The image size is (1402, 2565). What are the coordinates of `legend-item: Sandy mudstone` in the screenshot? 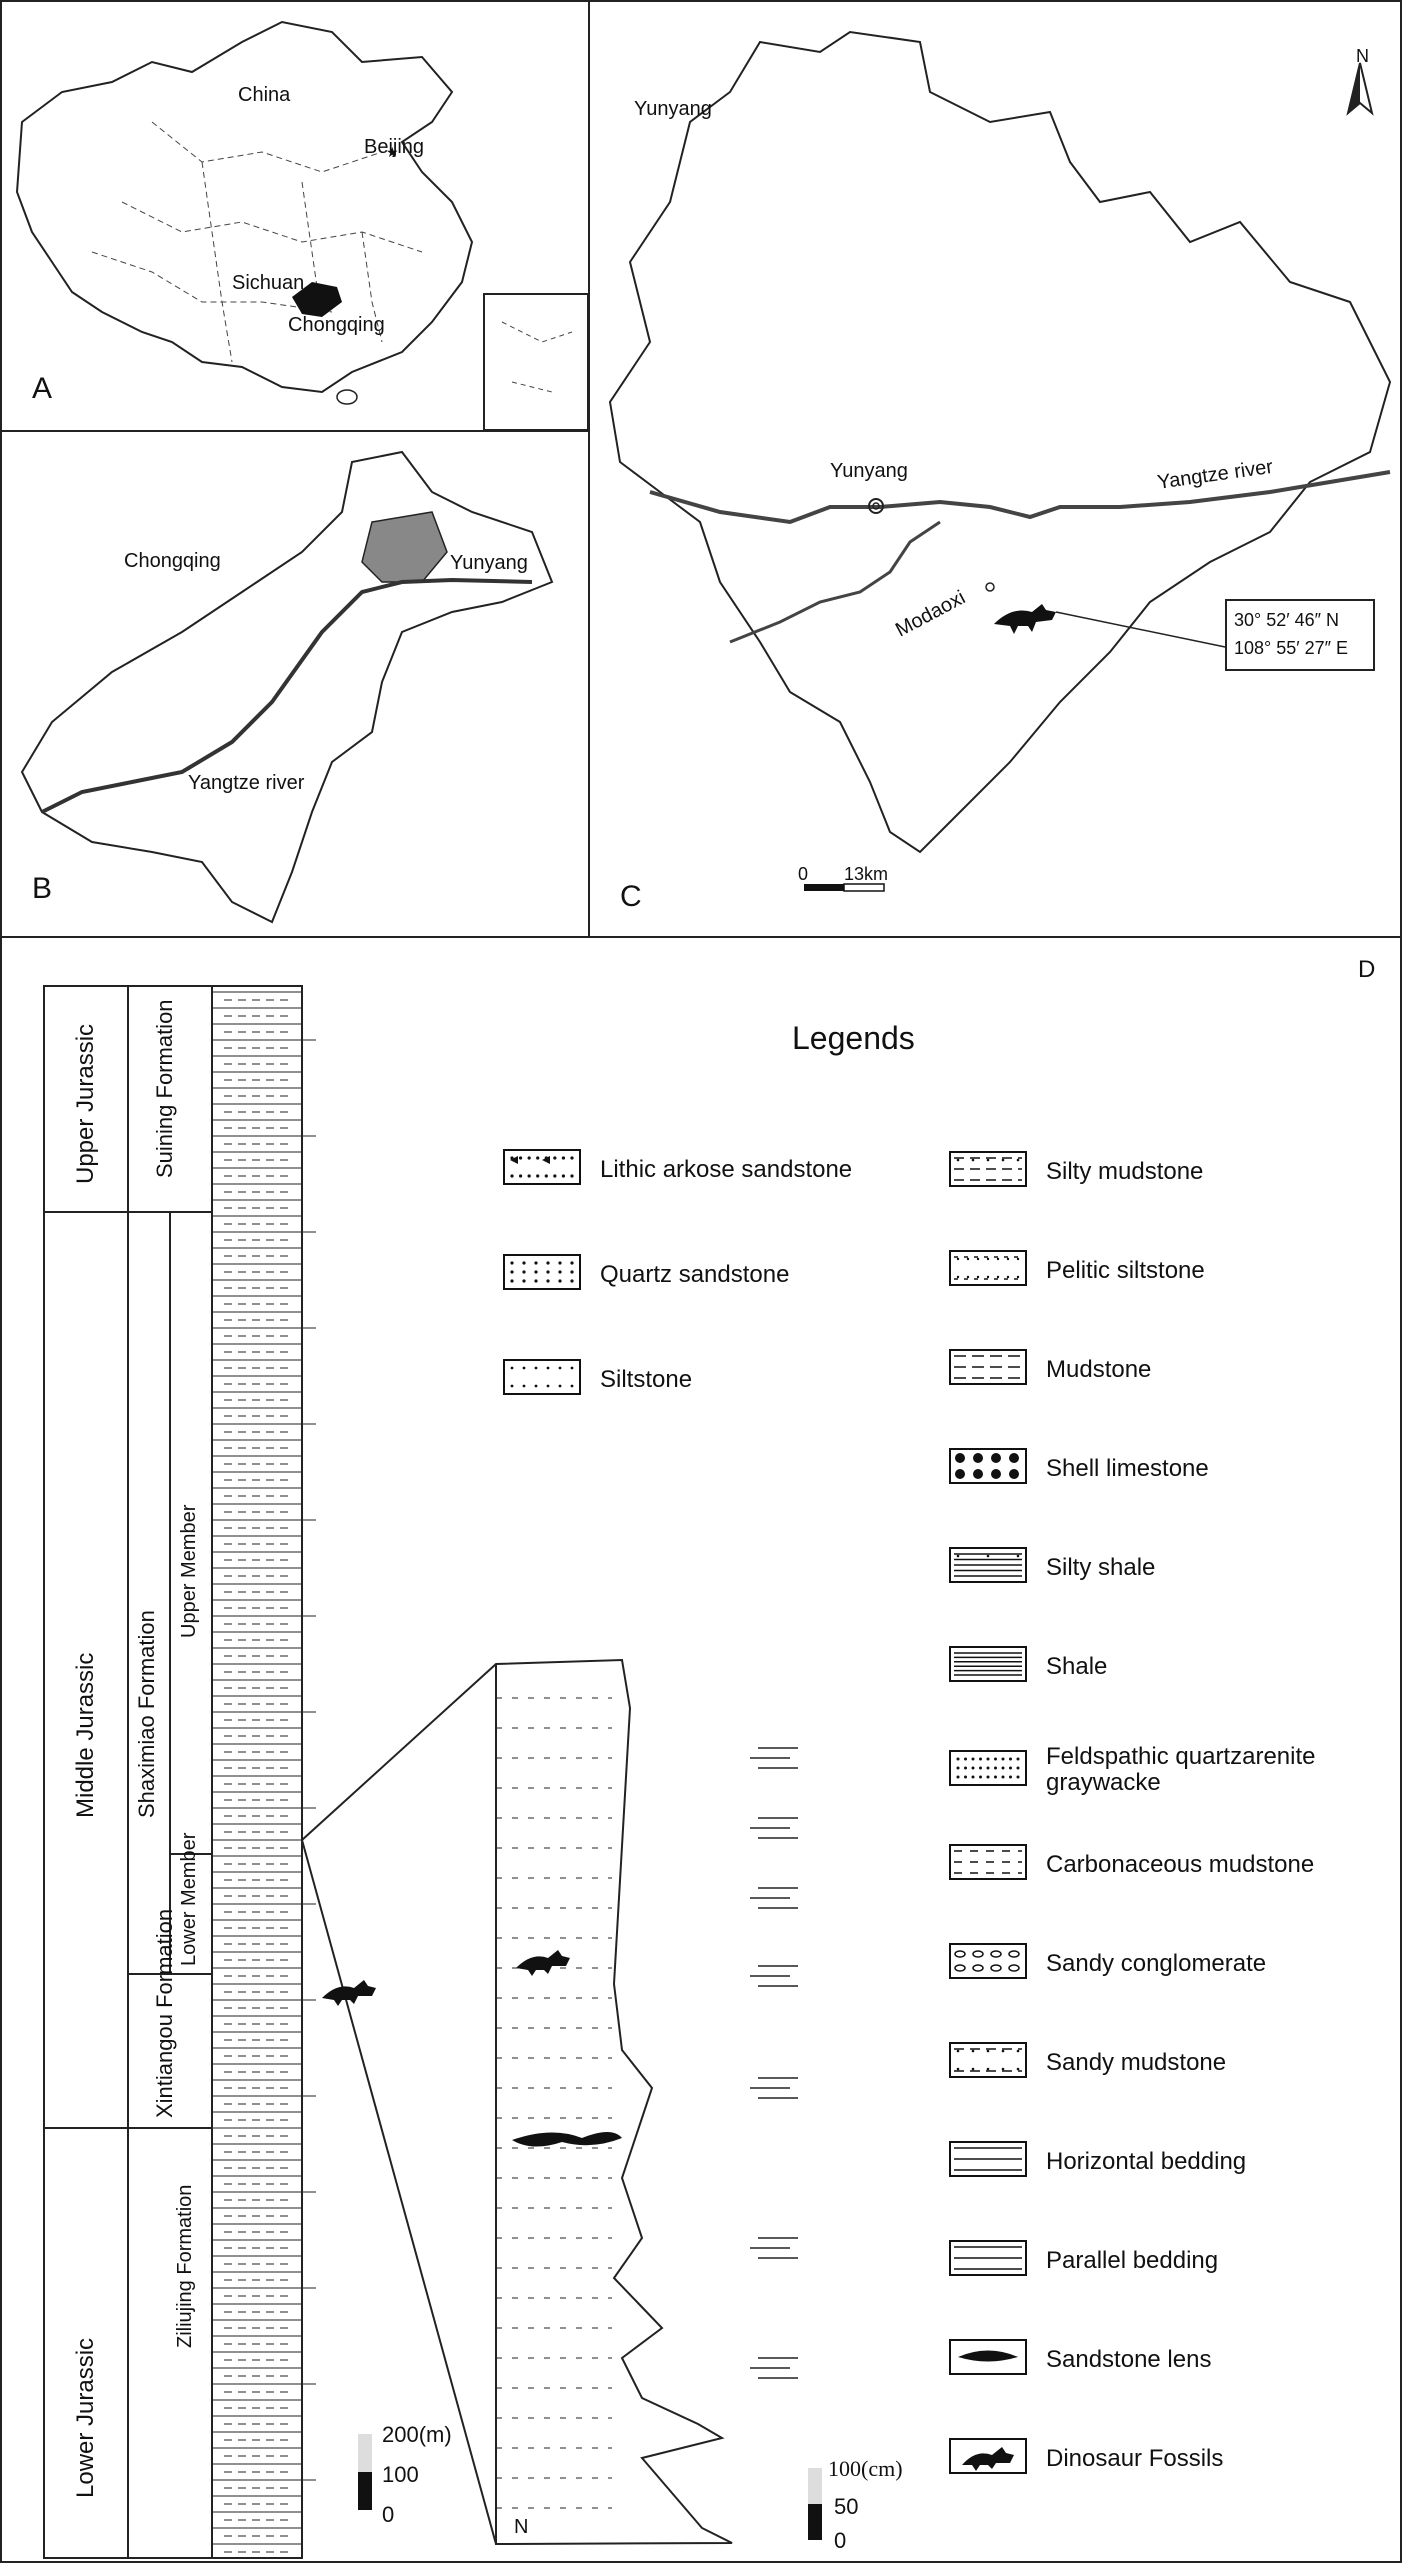 It's located at (1087, 2062).